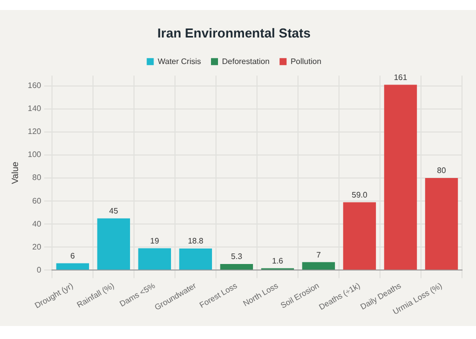 Image resolution: width=476 pixels, height=339 pixels. Describe the element at coordinates (234, 32) in the screenshot. I see `chart-title: Iran Environmental Stats` at that location.